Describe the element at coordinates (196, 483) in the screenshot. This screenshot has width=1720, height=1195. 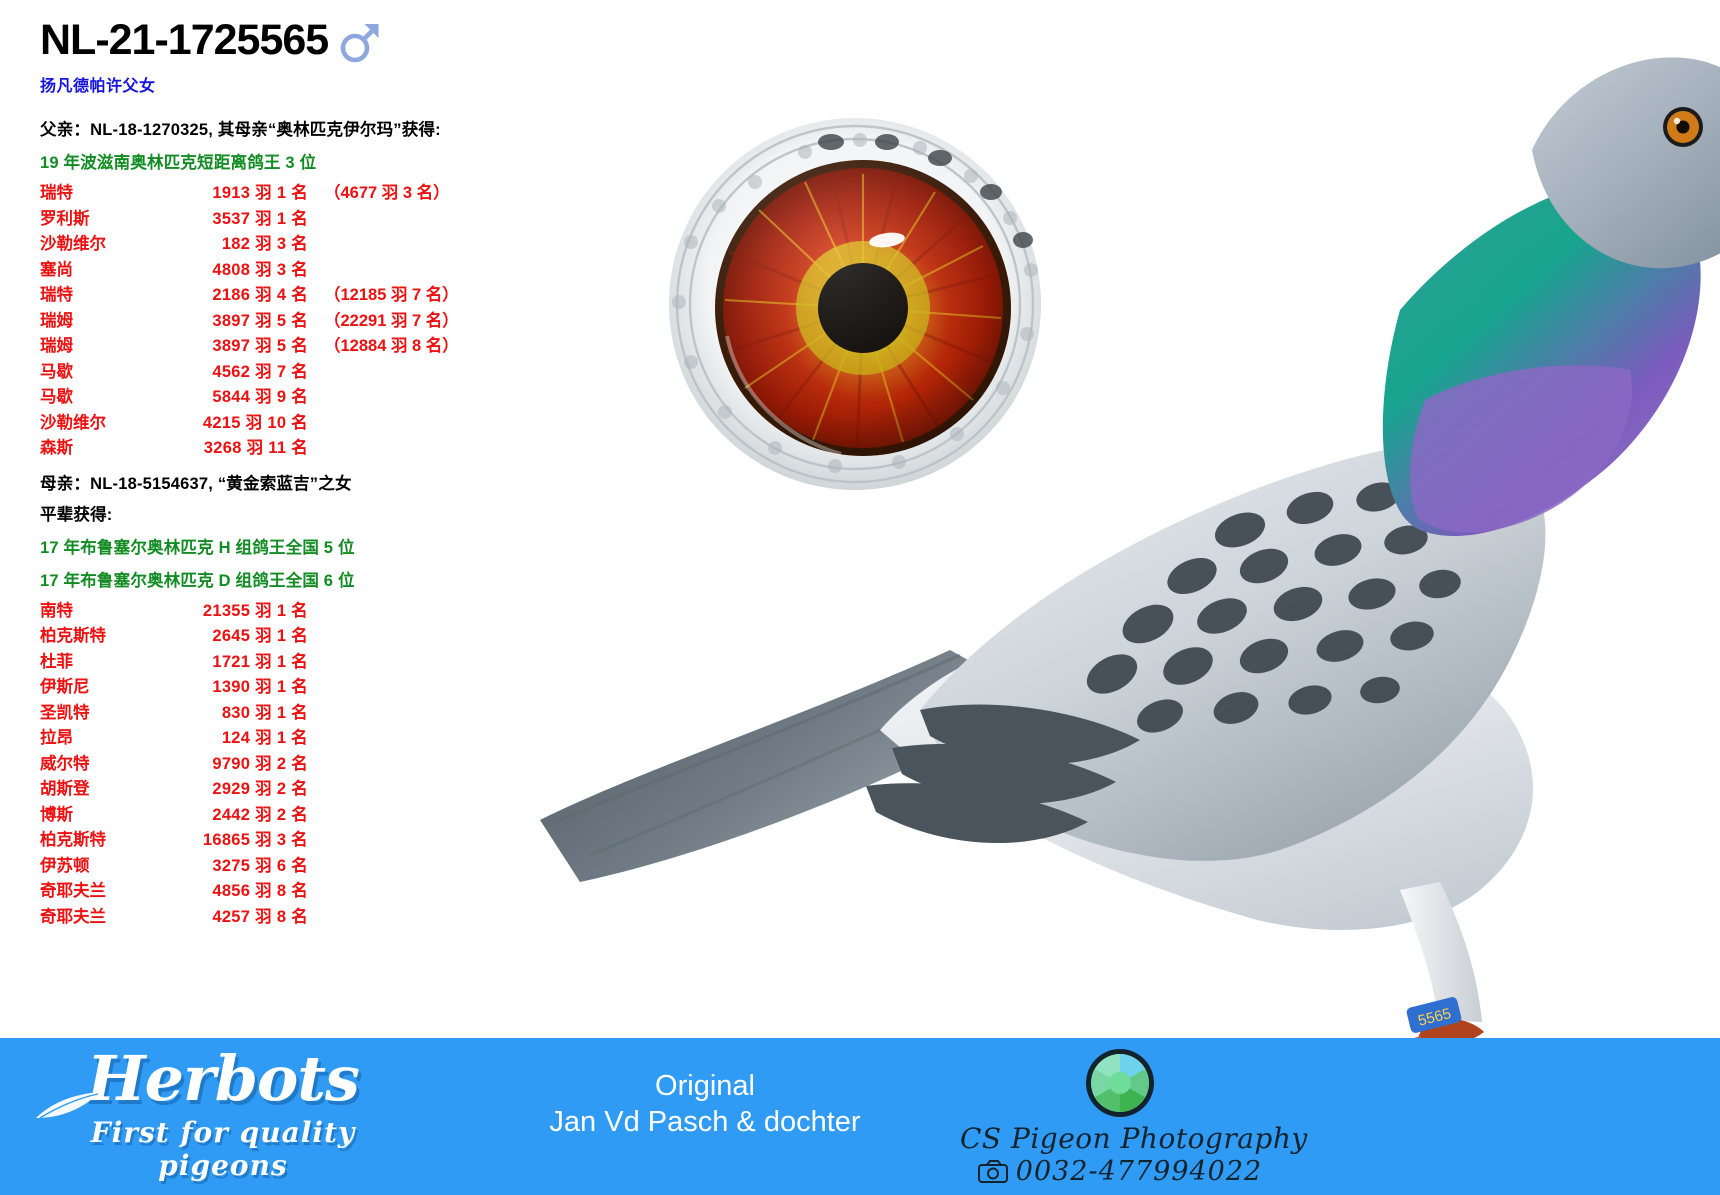
I see `dam-heading: 母亲：NL-18-5154637, “黄金索蓝吉”之女` at that location.